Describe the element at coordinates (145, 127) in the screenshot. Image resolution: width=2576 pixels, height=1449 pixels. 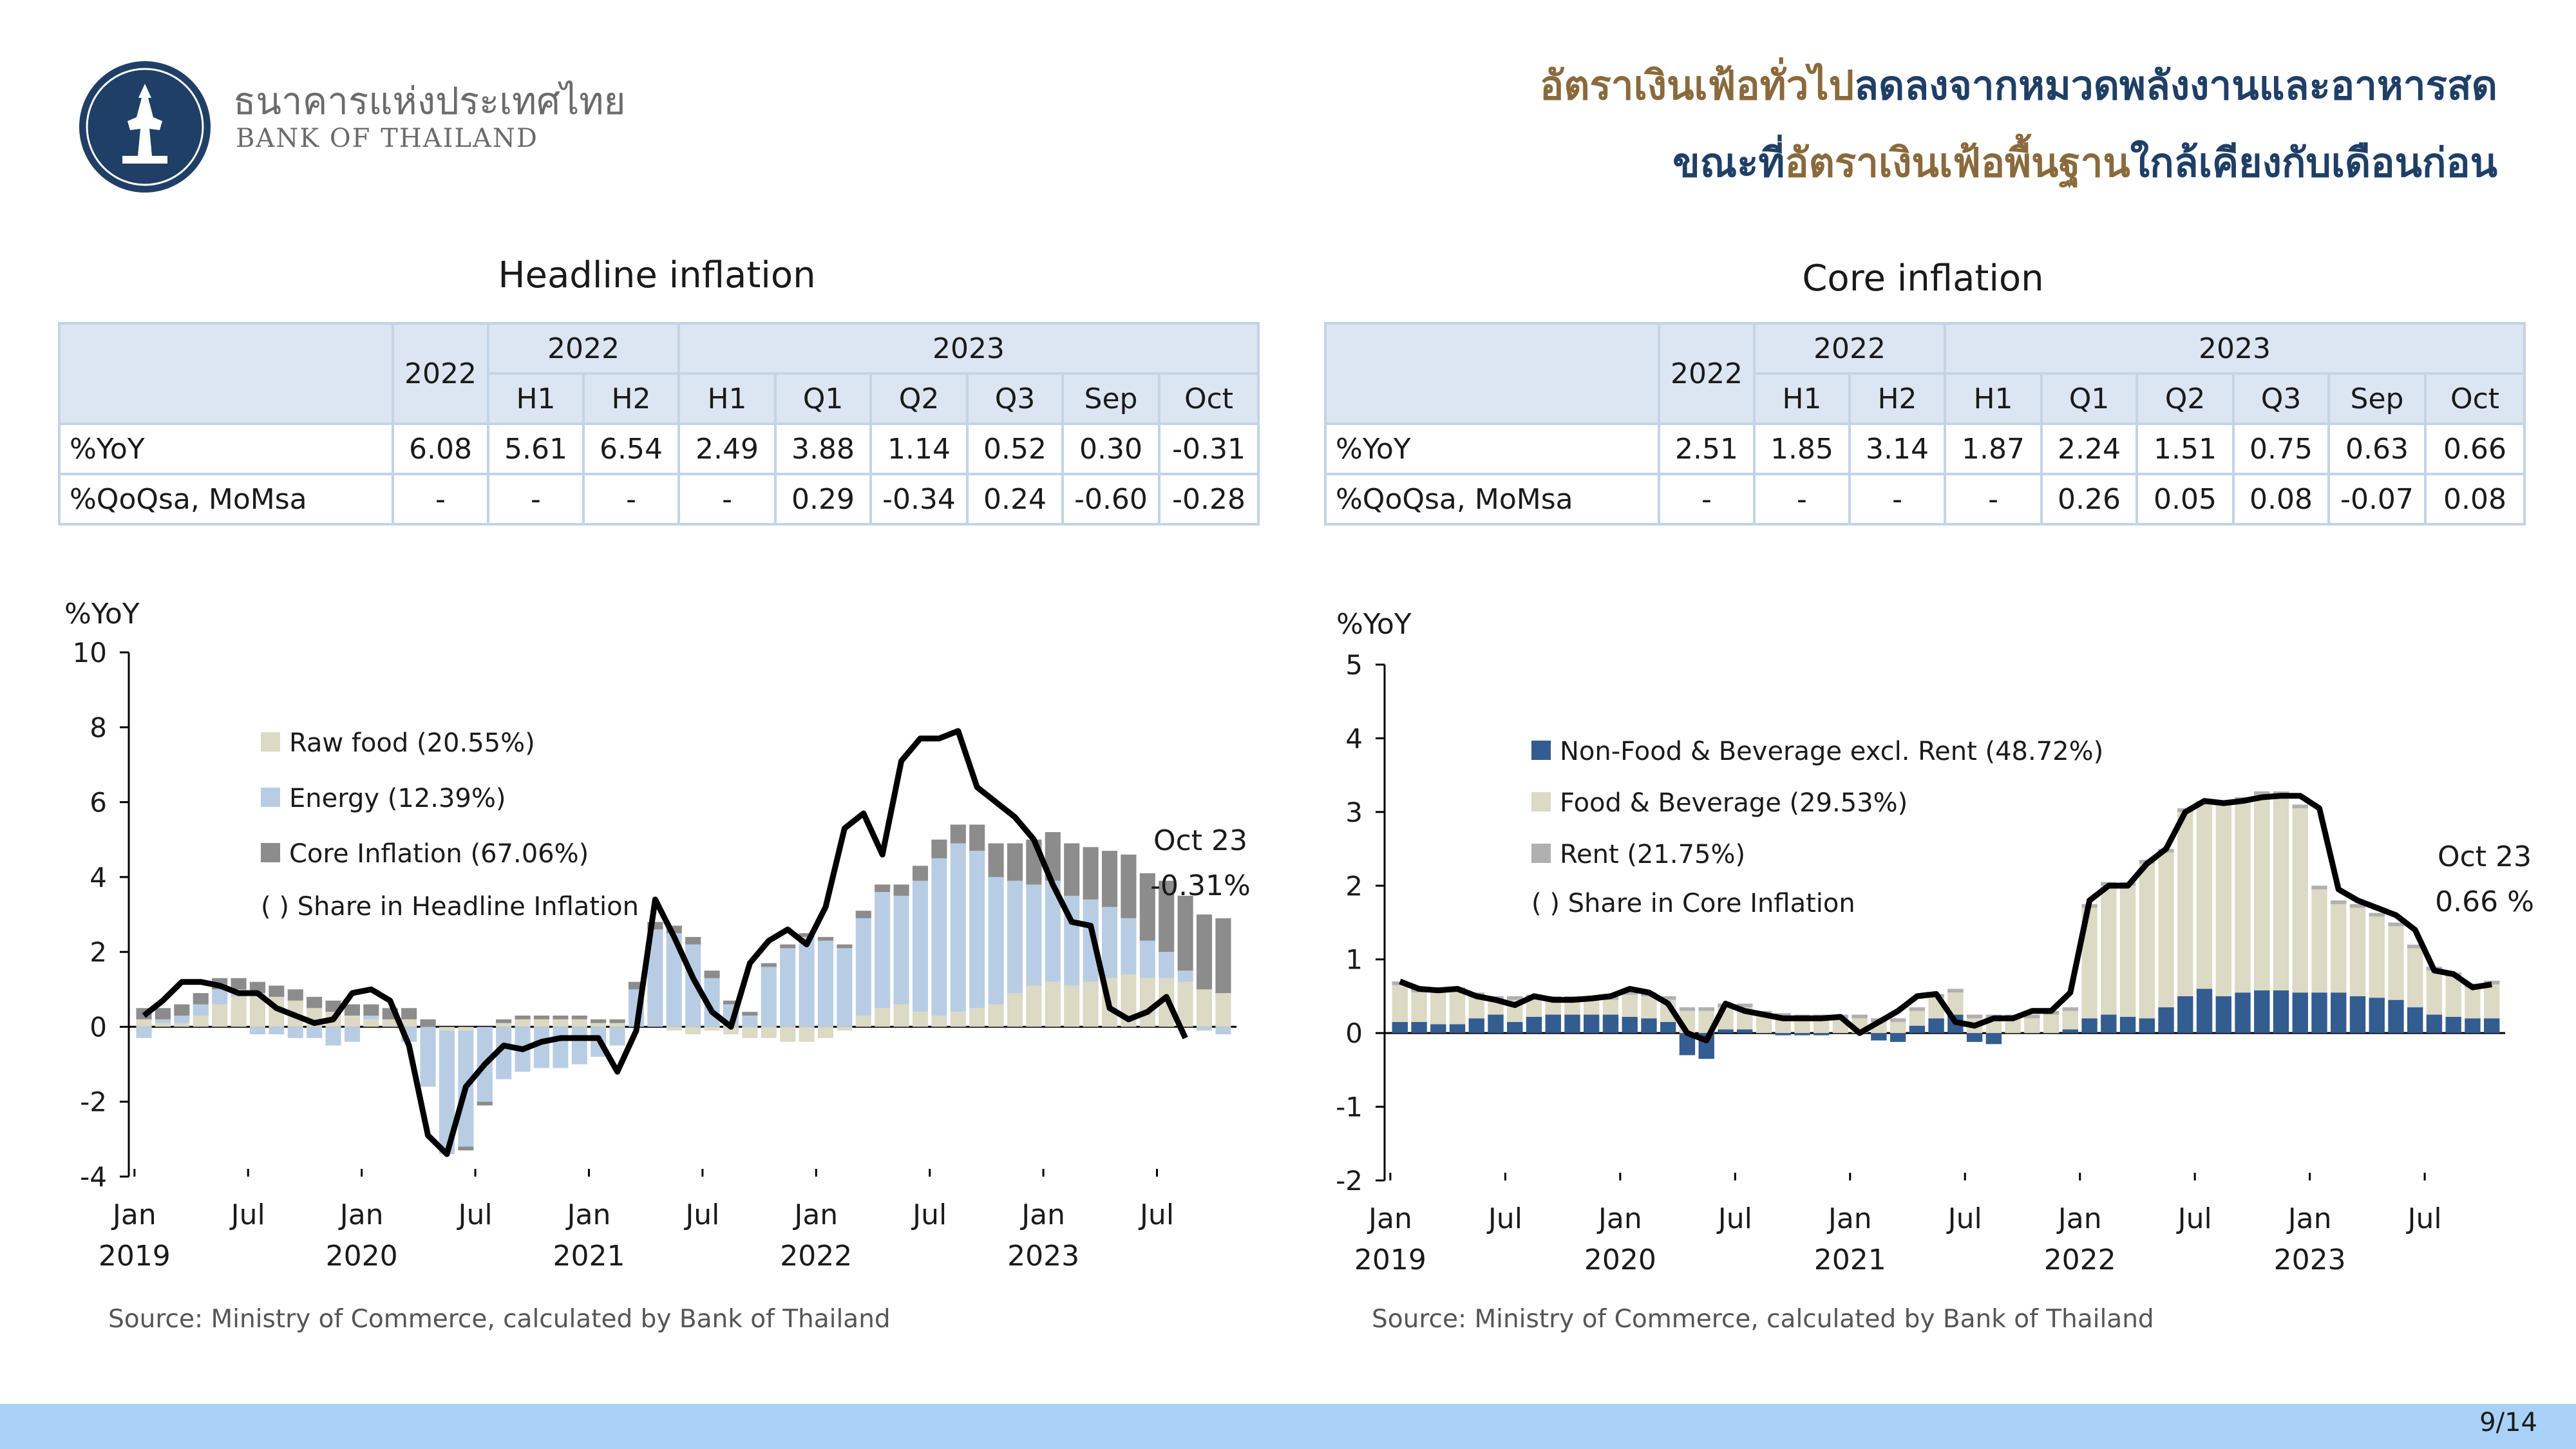
I see `bank-of-thailand-seal-icon` at that location.